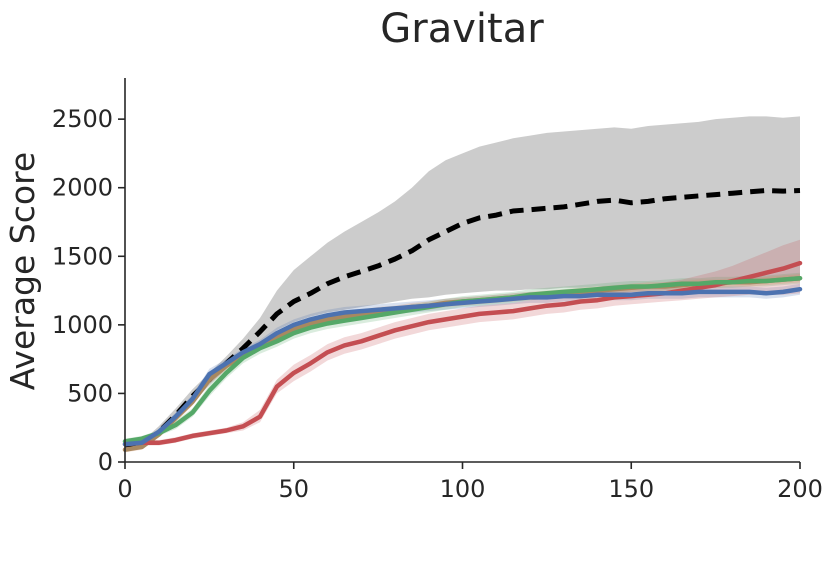  What do you see at coordinates (82, 256) in the screenshot?
I see `y-tick-label: 1500` at bounding box center [82, 256].